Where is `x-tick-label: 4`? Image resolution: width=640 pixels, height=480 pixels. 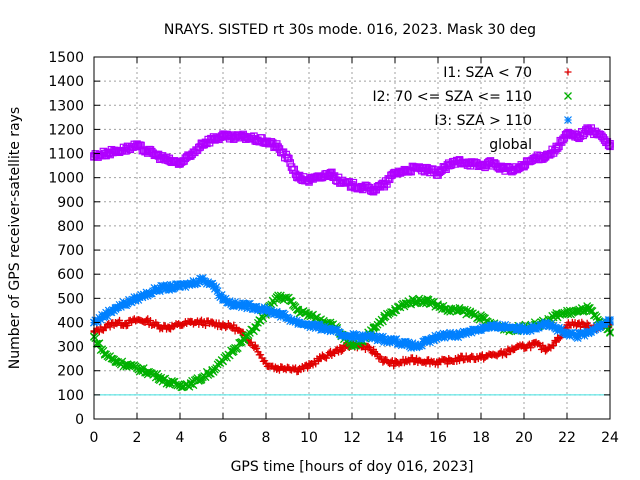 x-tick-label: 4 is located at coordinates (180, 438).